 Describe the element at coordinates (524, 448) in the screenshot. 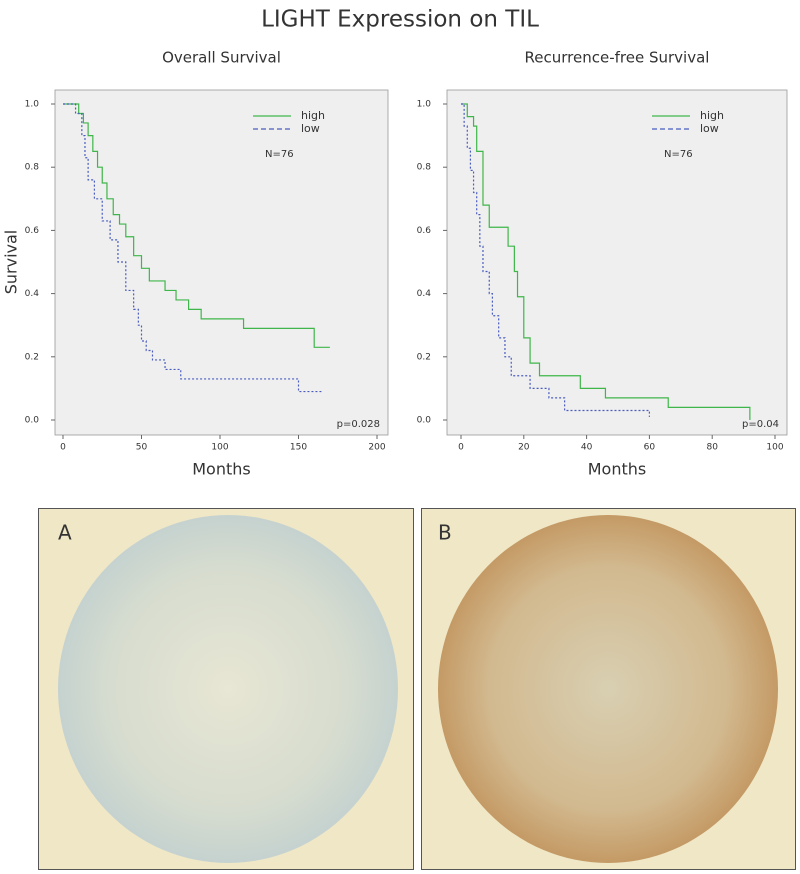

I see `x-tick-label: 20` at that location.